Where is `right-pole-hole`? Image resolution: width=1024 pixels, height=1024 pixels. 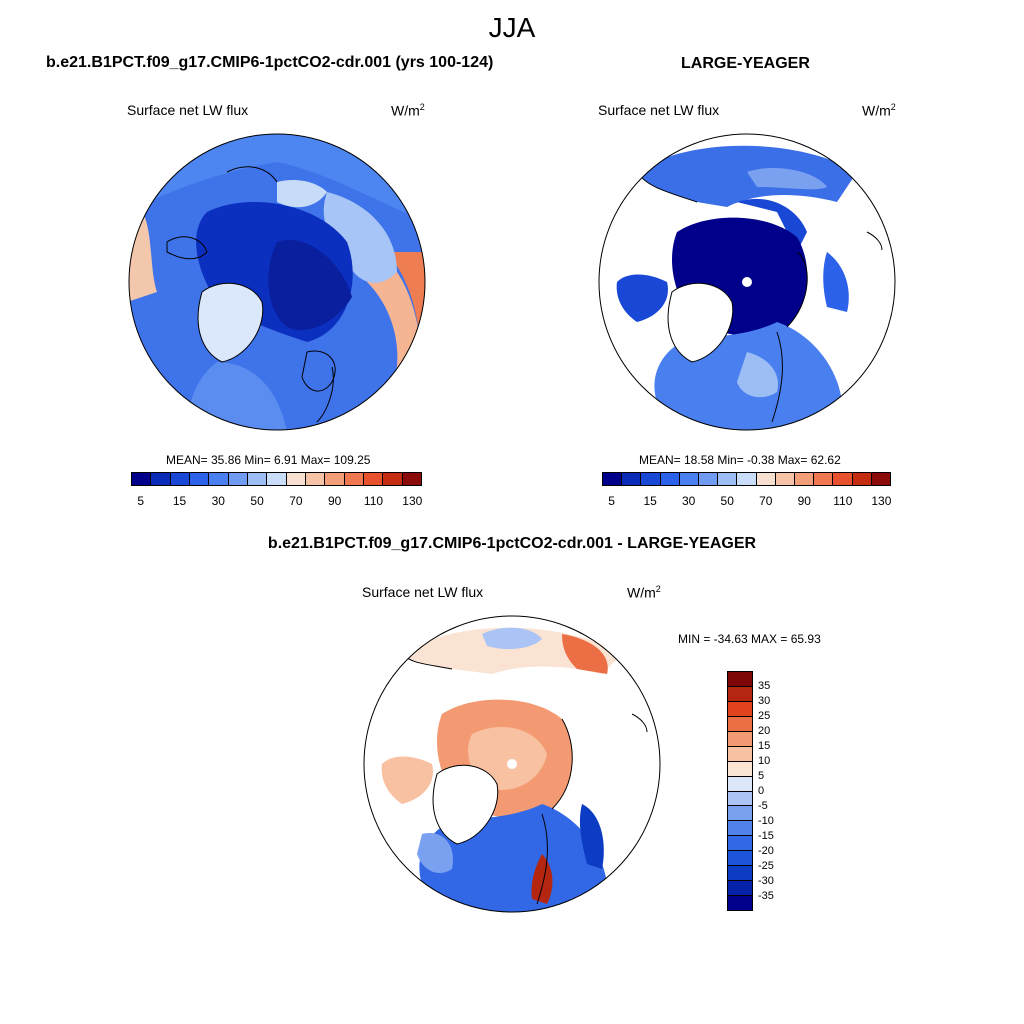 right-pole-hole is located at coordinates (747, 282).